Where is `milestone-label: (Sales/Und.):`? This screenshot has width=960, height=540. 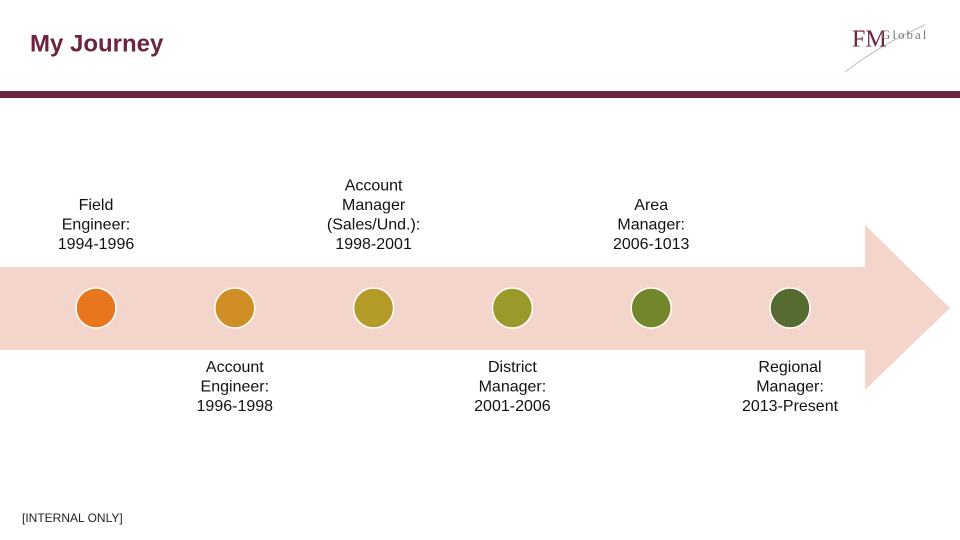 milestone-label: (Sales/Und.): is located at coordinates (373, 225).